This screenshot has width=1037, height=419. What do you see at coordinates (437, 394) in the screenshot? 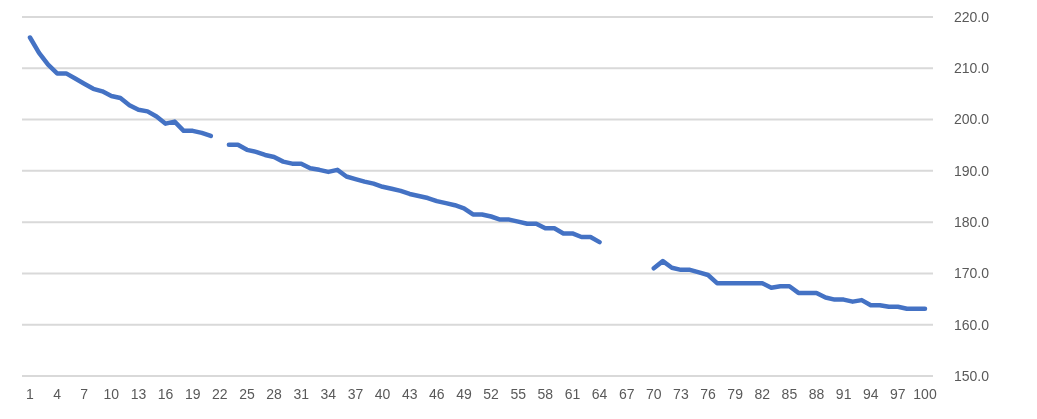
I see `x-tick-label: 46` at bounding box center [437, 394].